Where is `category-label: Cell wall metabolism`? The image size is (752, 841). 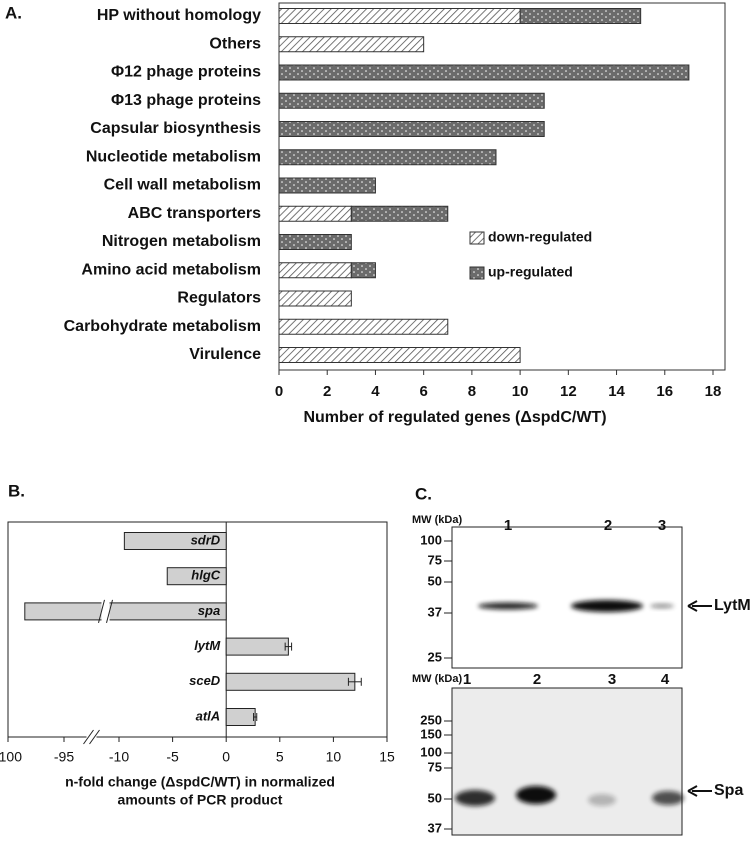 category-label: Cell wall metabolism is located at coordinates (182, 185).